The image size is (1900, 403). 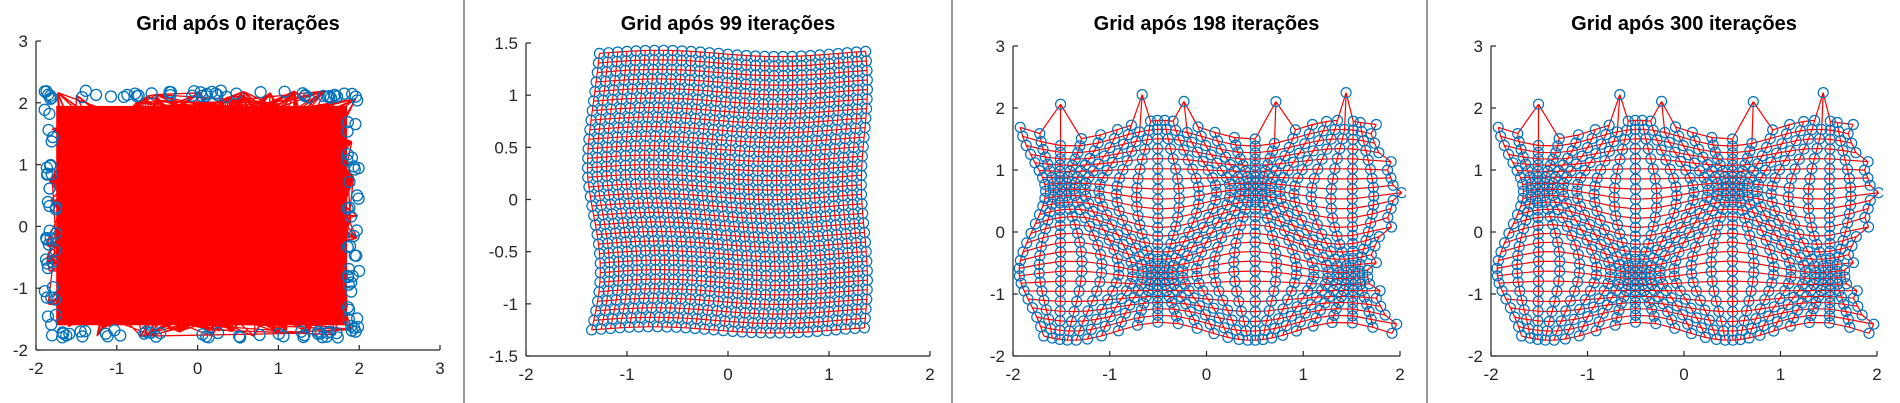 What do you see at coordinates (503, 356) in the screenshot?
I see `y-tick-label: -1.5` at bounding box center [503, 356].